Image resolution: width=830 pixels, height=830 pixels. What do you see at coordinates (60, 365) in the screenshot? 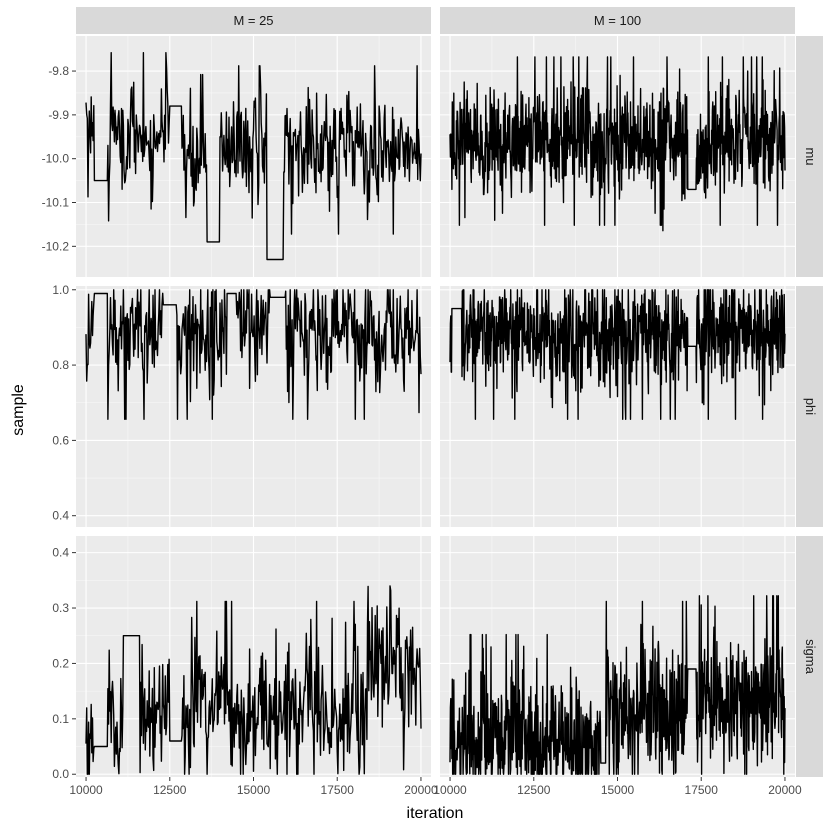
I see `y-tick-label-phi: 0.8` at bounding box center [60, 365].